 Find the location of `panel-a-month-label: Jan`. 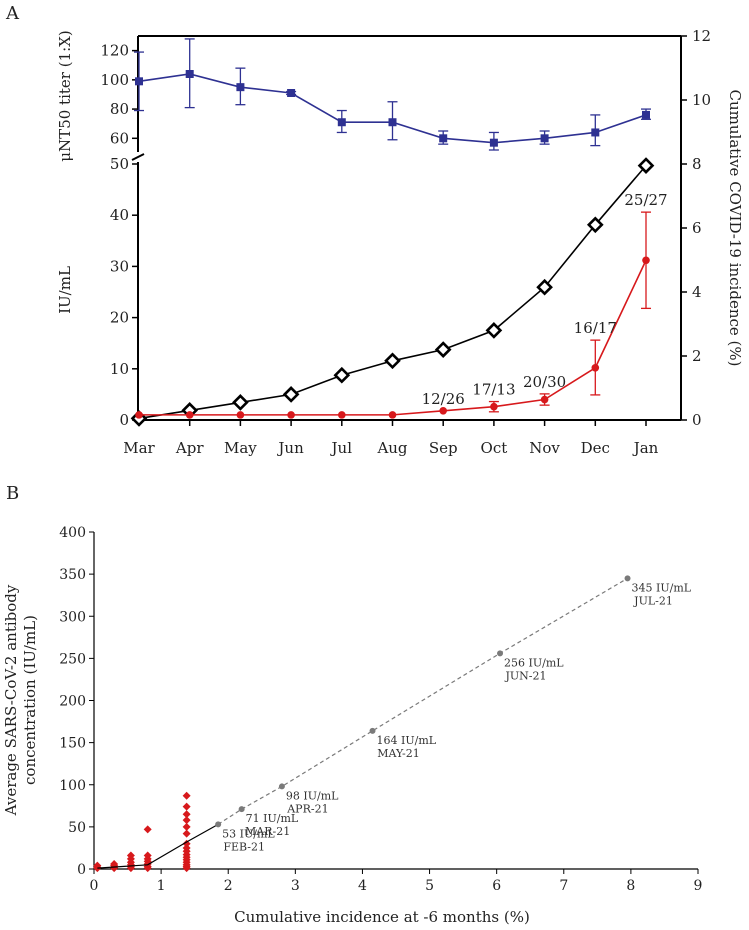

panel-a-month-label: Jan is located at coordinates (645, 448).